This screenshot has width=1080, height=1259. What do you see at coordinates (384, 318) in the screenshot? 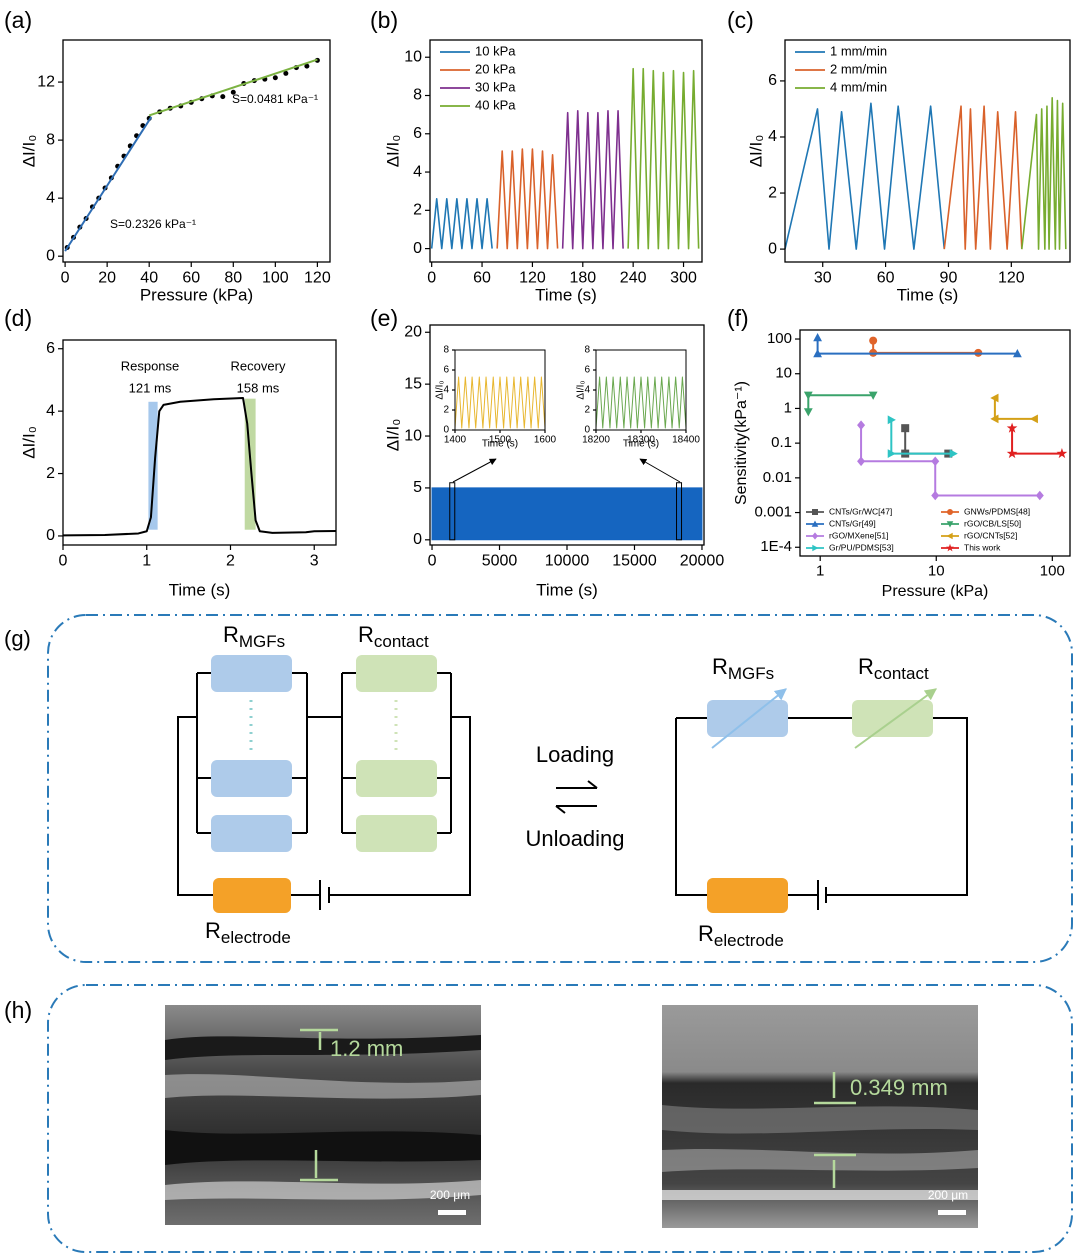
I see `panel-label: (e)` at bounding box center [384, 318].